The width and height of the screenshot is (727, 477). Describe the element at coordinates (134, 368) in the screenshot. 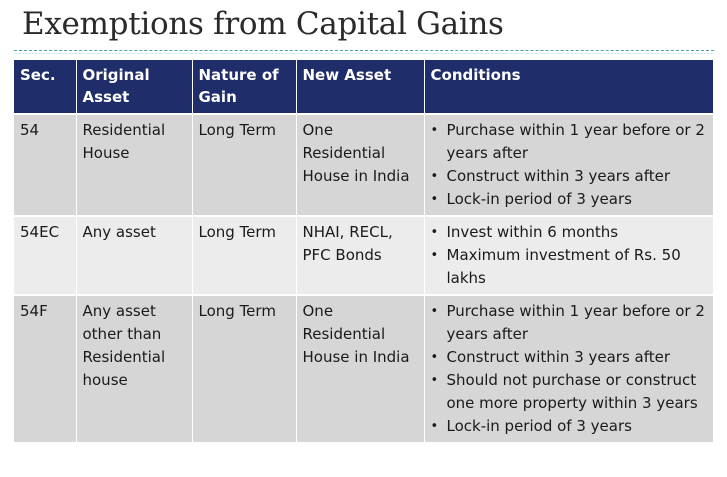

I see `cell-original-asset: Any asset other than Residential house` at that location.